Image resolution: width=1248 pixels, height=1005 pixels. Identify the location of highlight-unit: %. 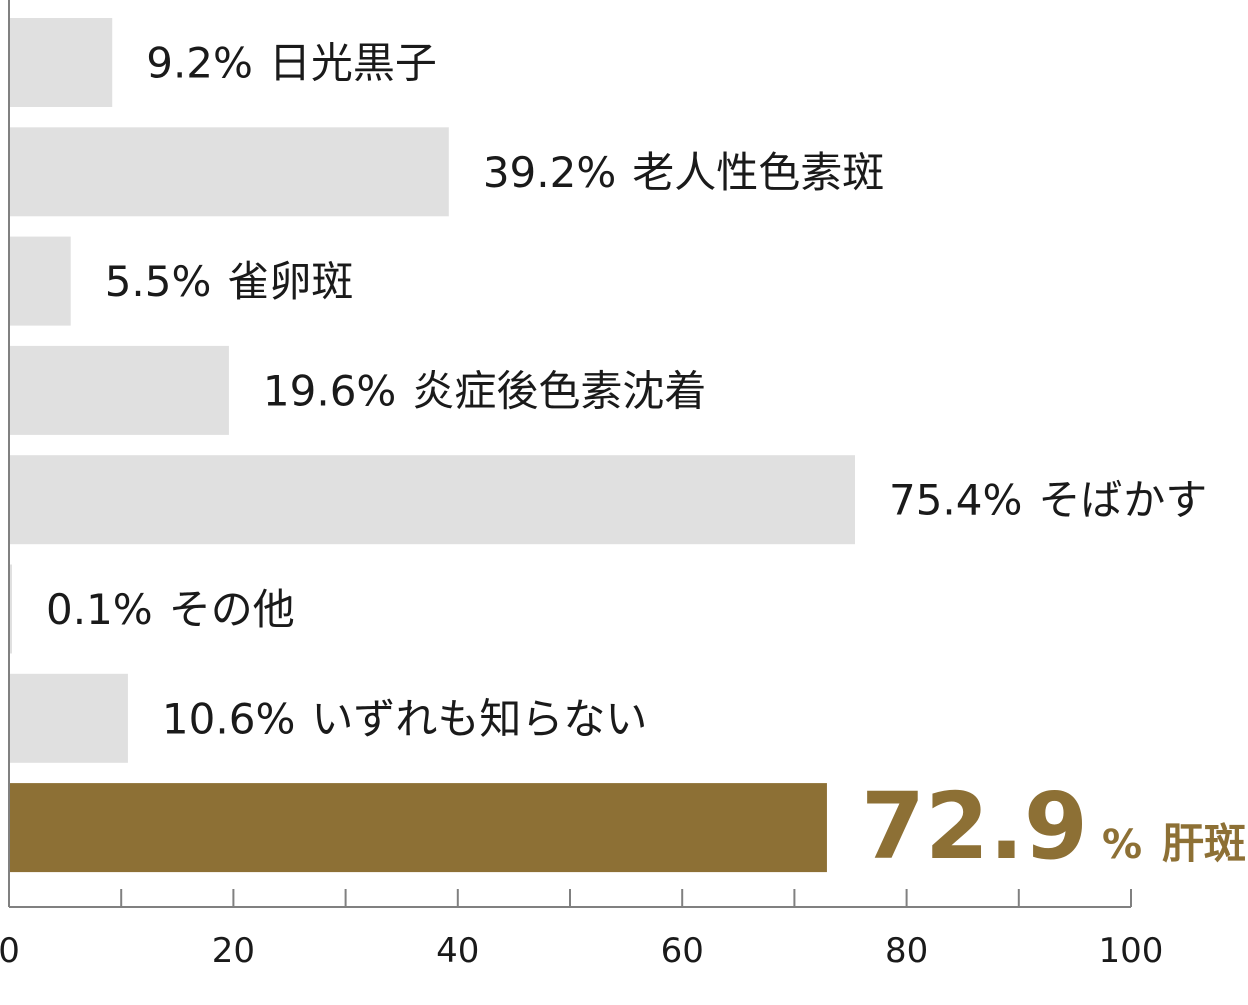
(1122, 845).